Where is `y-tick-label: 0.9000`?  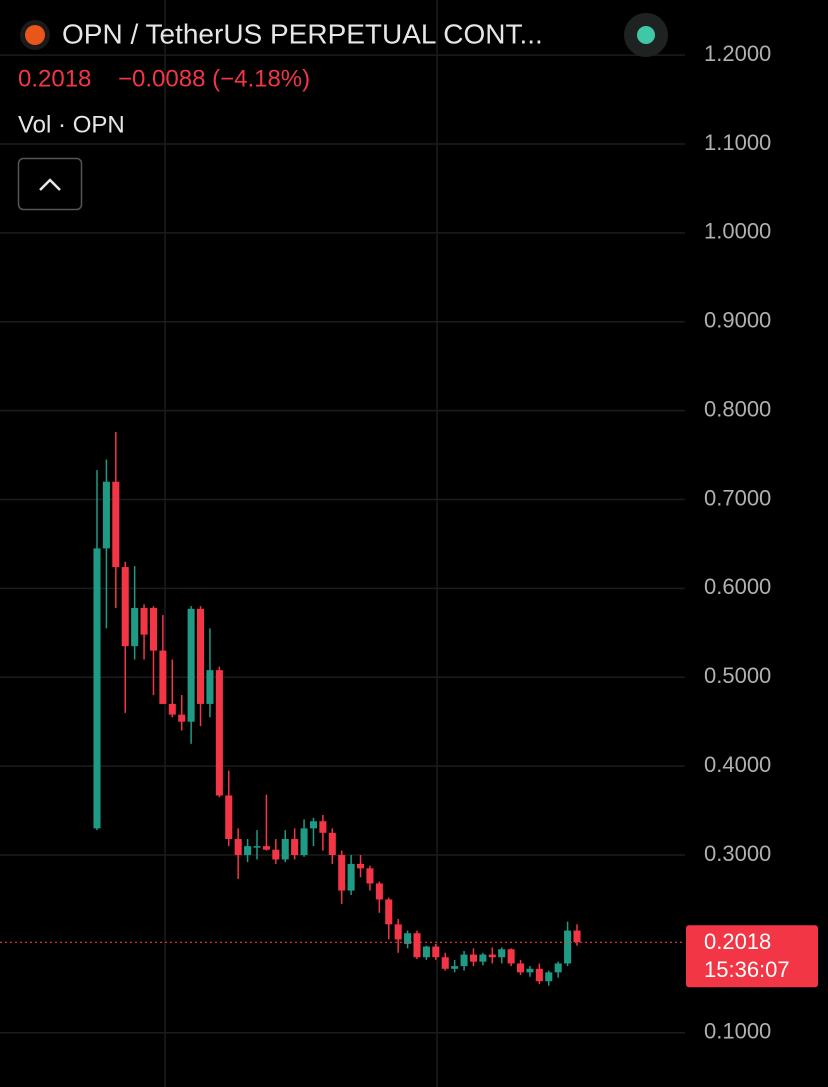 y-tick-label: 0.9000 is located at coordinates (737, 320).